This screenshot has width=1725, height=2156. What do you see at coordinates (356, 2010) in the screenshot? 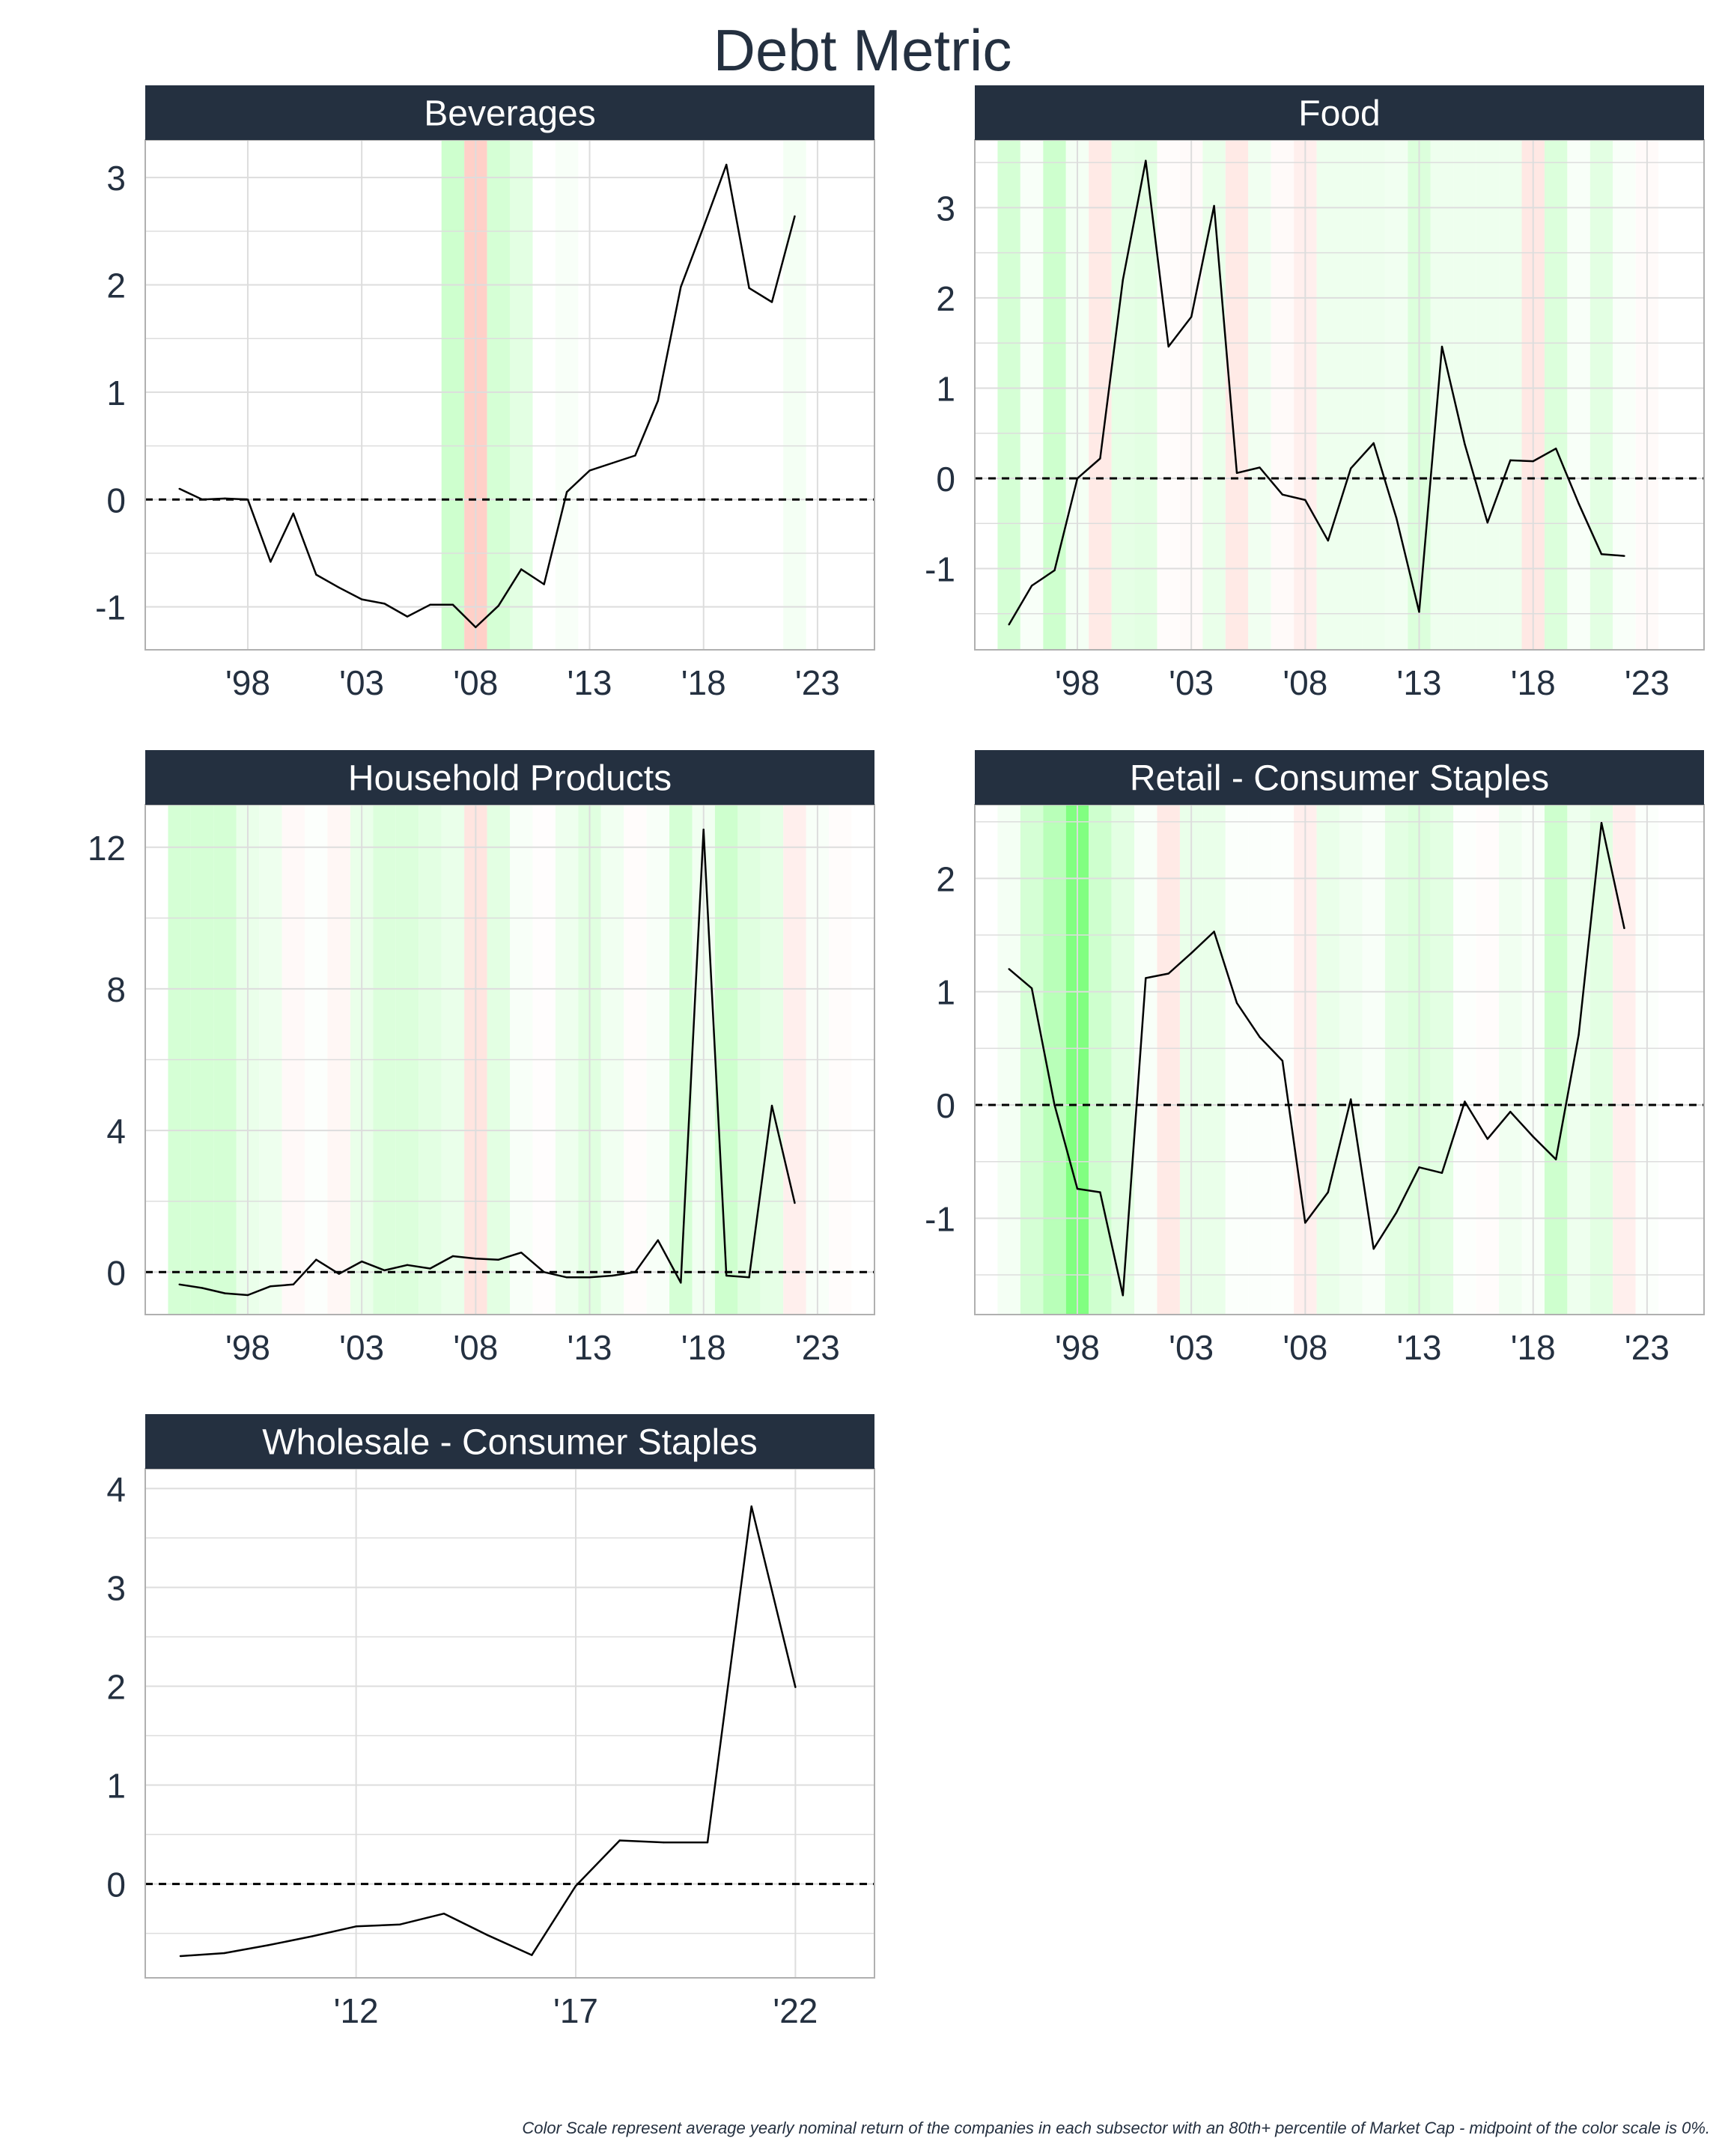
I see `x-tick-label: '12` at bounding box center [356, 2010].